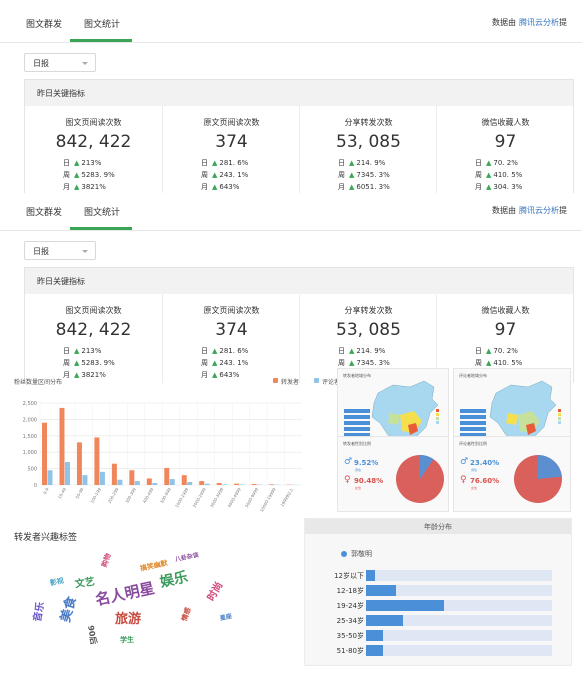  I want to click on interest-tag: 旅游, so click(128, 619).